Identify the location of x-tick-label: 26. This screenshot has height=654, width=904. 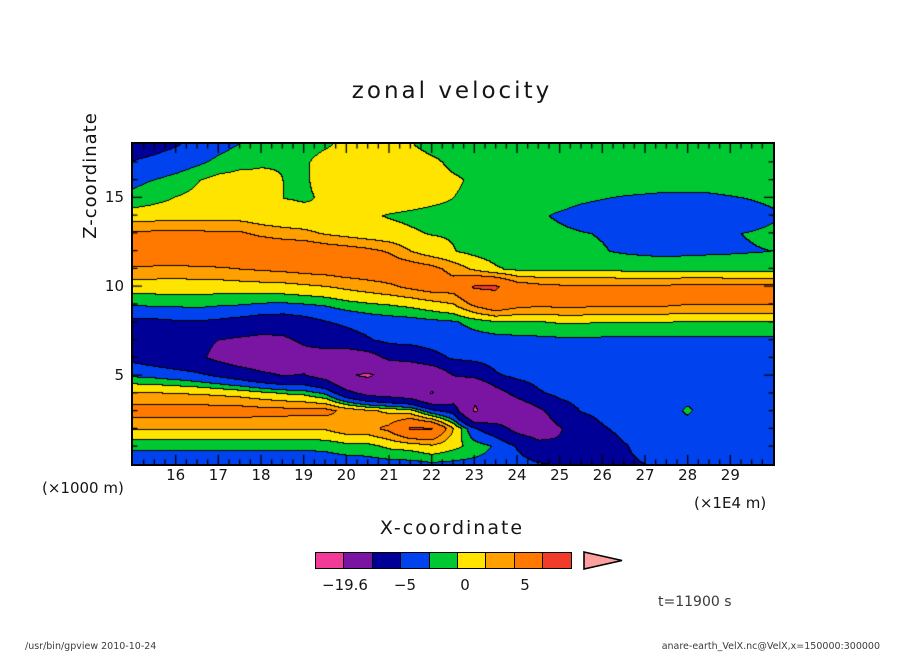
(602, 475).